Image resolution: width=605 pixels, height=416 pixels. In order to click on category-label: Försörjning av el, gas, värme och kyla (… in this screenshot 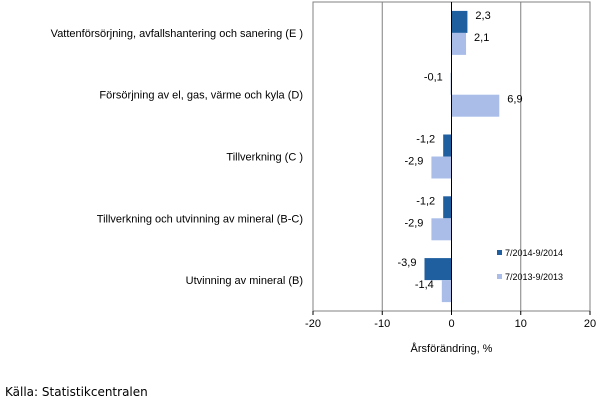, I will do `click(201, 96)`.